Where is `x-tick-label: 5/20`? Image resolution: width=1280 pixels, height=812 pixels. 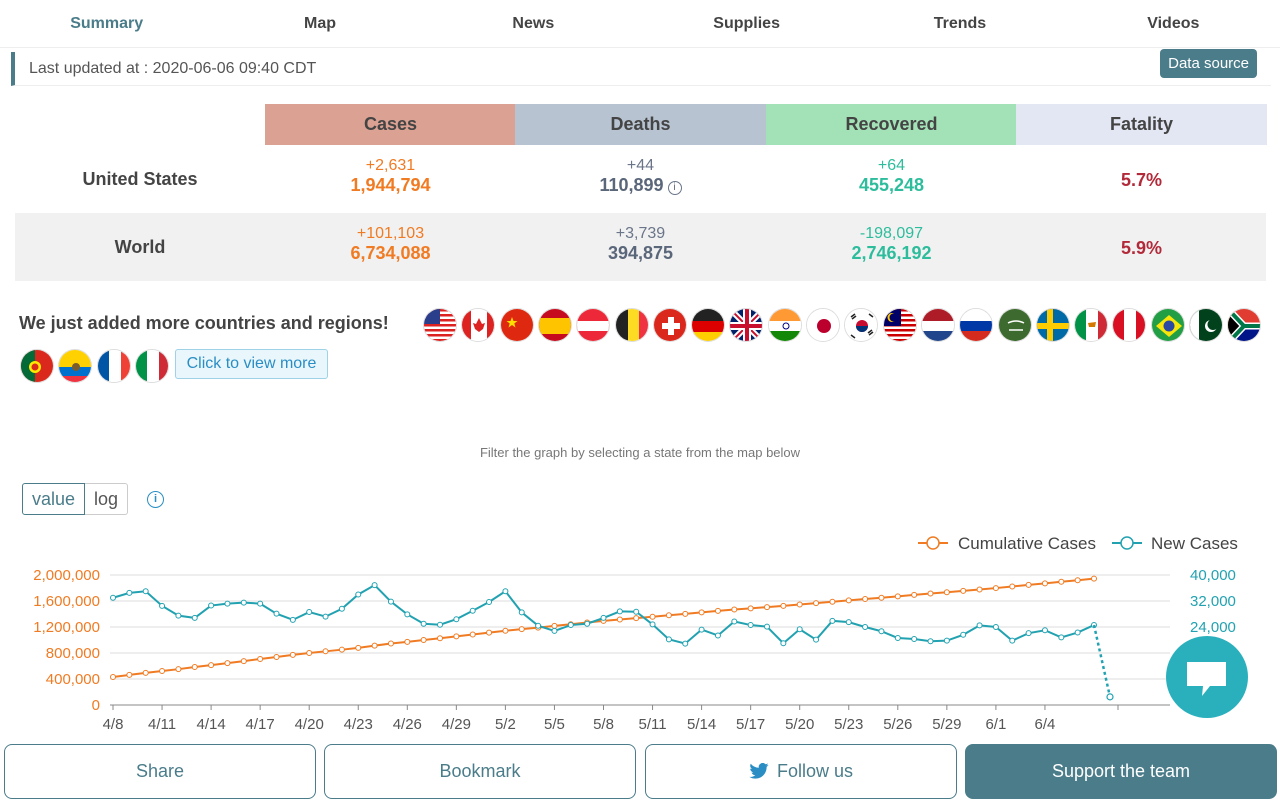 x-tick-label: 5/20 is located at coordinates (799, 723).